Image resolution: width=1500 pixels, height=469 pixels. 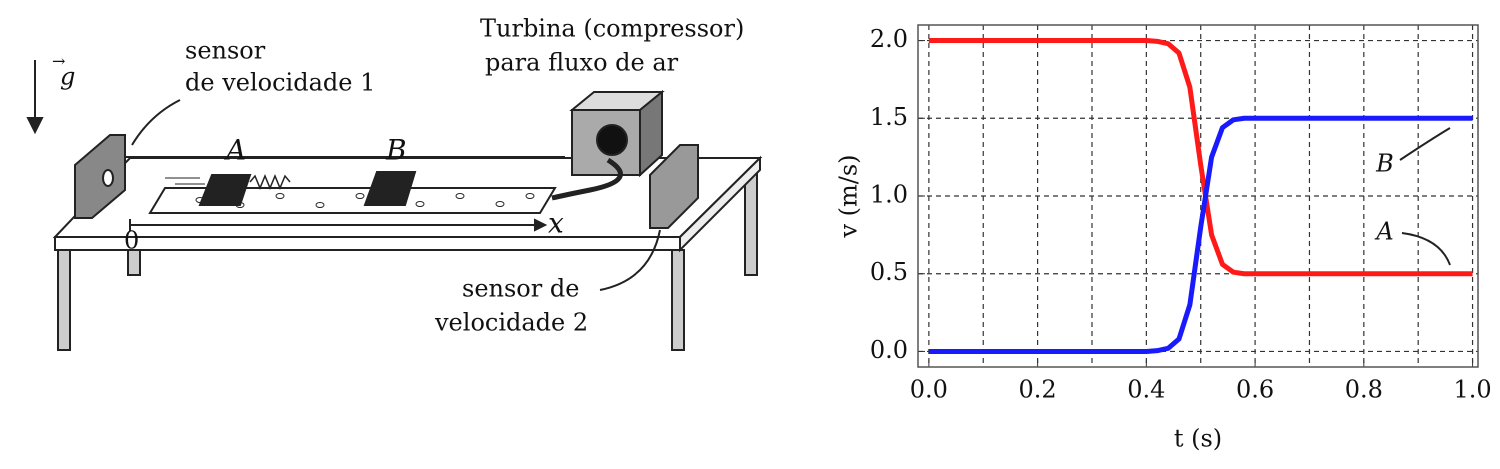 What do you see at coordinates (541, 225) in the screenshot?
I see `x-arrowhead` at bounding box center [541, 225].